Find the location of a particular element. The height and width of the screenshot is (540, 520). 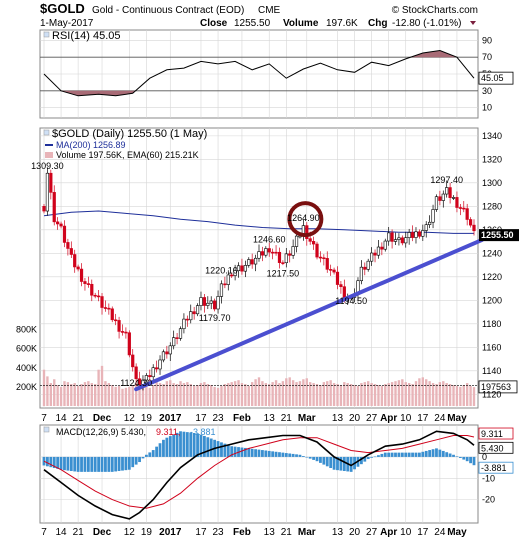

rsi-tick-70: 70 is located at coordinates (487, 57).